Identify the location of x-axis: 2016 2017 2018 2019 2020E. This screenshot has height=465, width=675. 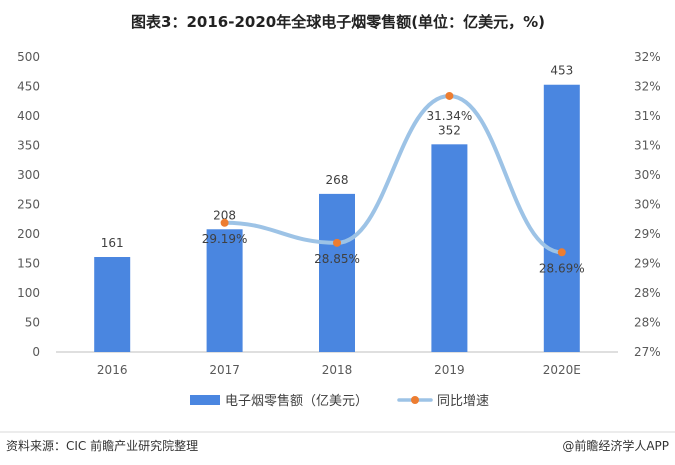
(339, 370).